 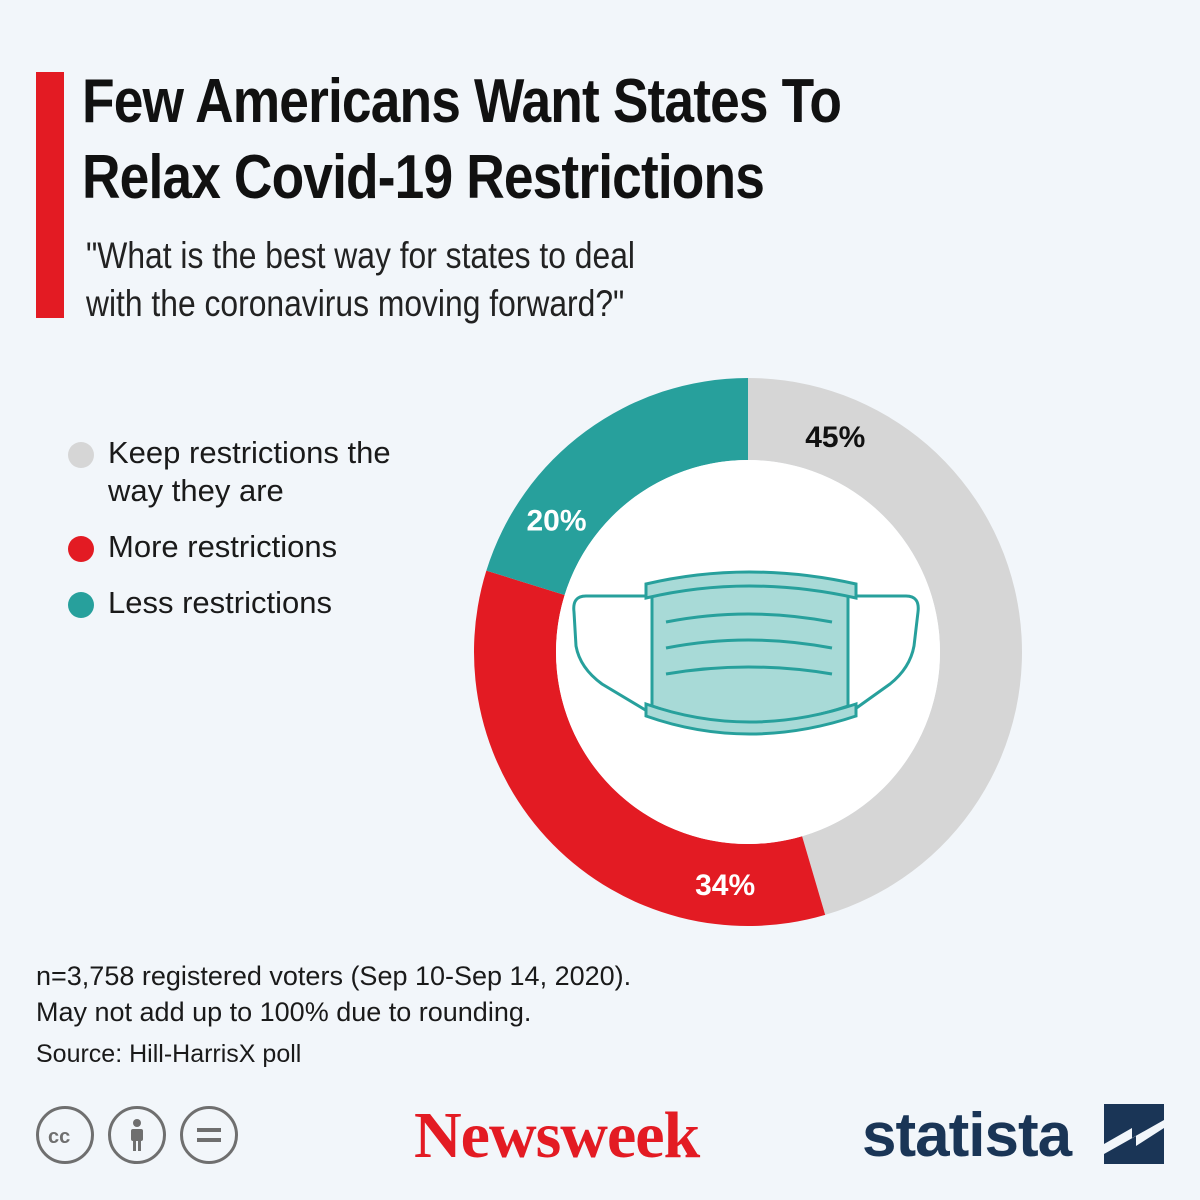 What do you see at coordinates (360, 255) in the screenshot?
I see `chart-subtitle-line-1: "What is the best way for states to deal` at bounding box center [360, 255].